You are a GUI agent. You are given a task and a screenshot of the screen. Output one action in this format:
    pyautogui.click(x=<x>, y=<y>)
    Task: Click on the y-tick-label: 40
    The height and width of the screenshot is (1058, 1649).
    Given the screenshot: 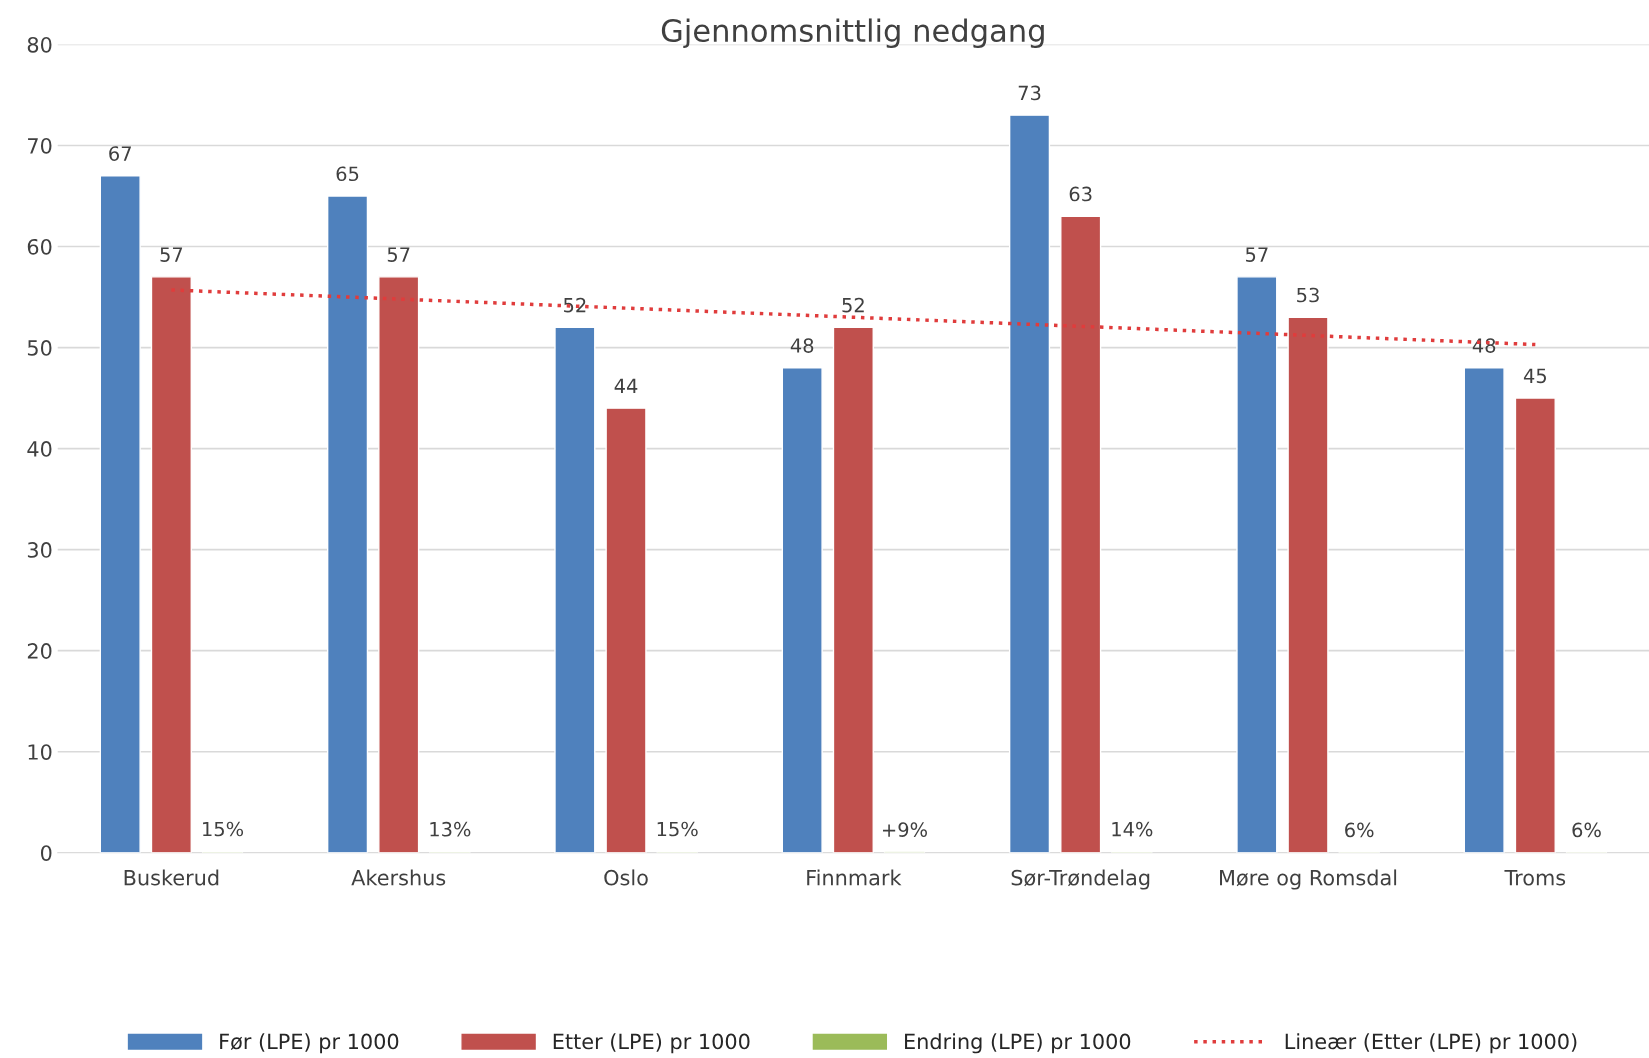 What is the action you would take?
    pyautogui.click(x=39, y=449)
    